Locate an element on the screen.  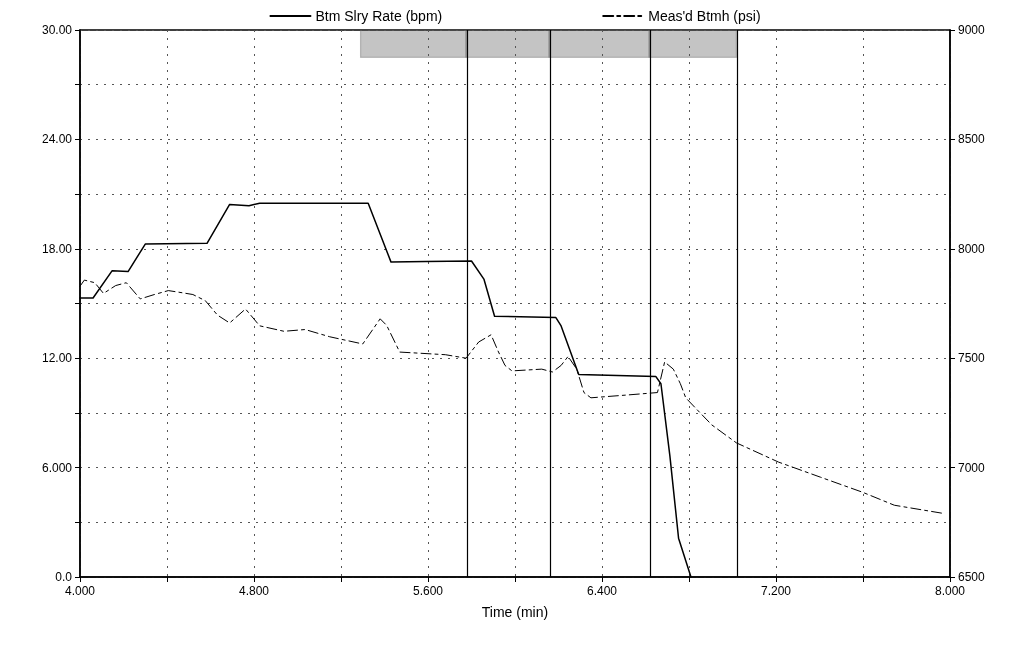
legend-label: Btm Slry Rate (bpm) is located at coordinates (379, 16).